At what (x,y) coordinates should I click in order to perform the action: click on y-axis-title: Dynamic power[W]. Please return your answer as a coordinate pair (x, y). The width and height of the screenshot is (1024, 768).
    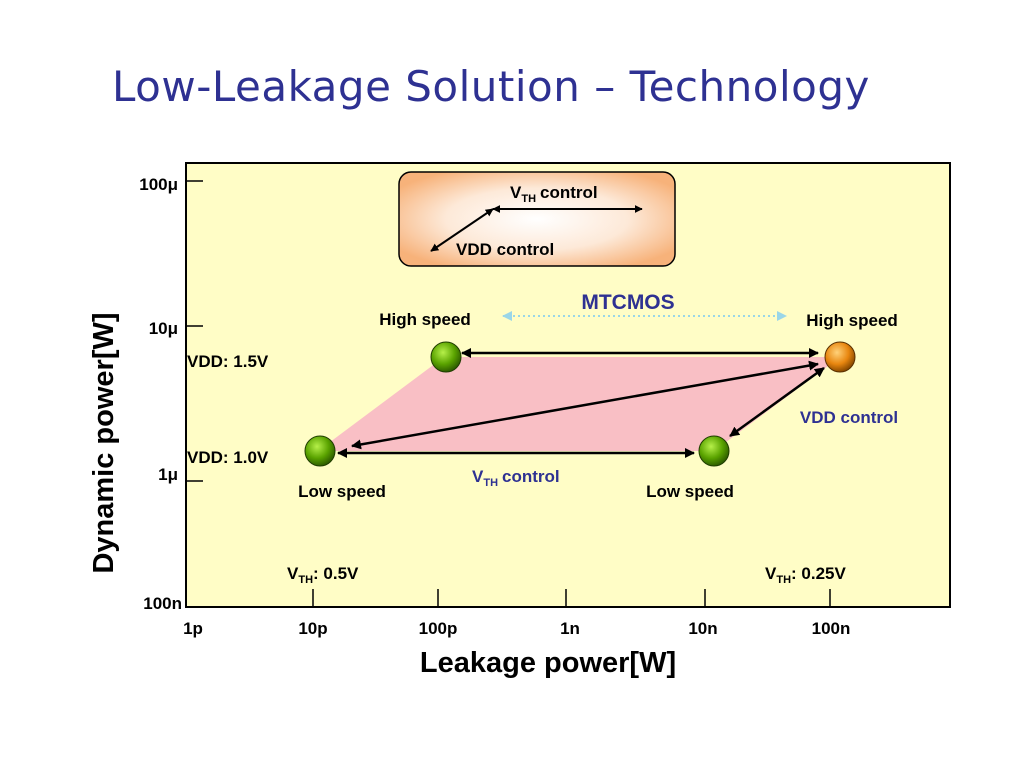
    Looking at the image, I should click on (104, 442).